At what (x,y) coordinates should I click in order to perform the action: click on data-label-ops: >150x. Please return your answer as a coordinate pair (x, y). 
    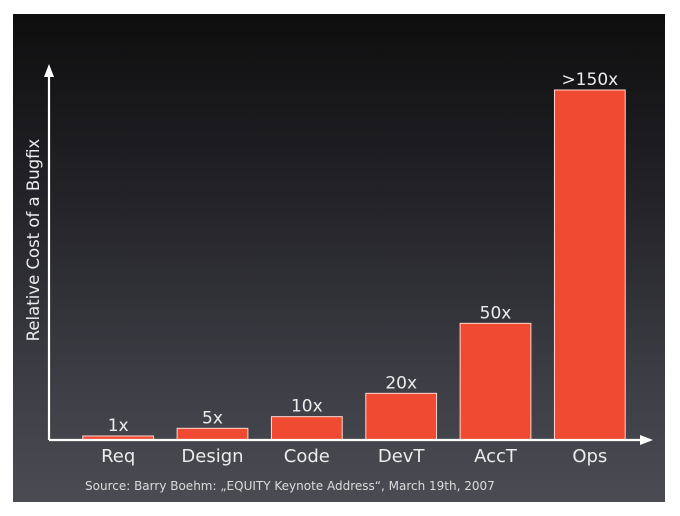
    Looking at the image, I should click on (589, 80).